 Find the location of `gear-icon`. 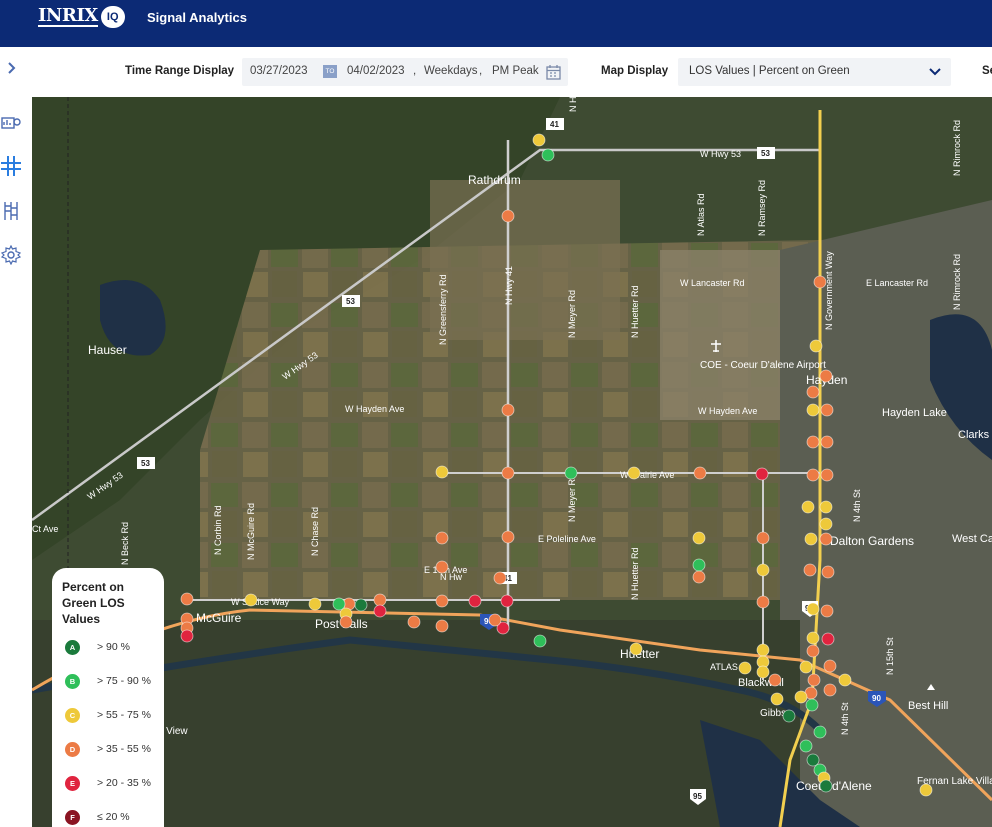

gear-icon is located at coordinates (11, 255).